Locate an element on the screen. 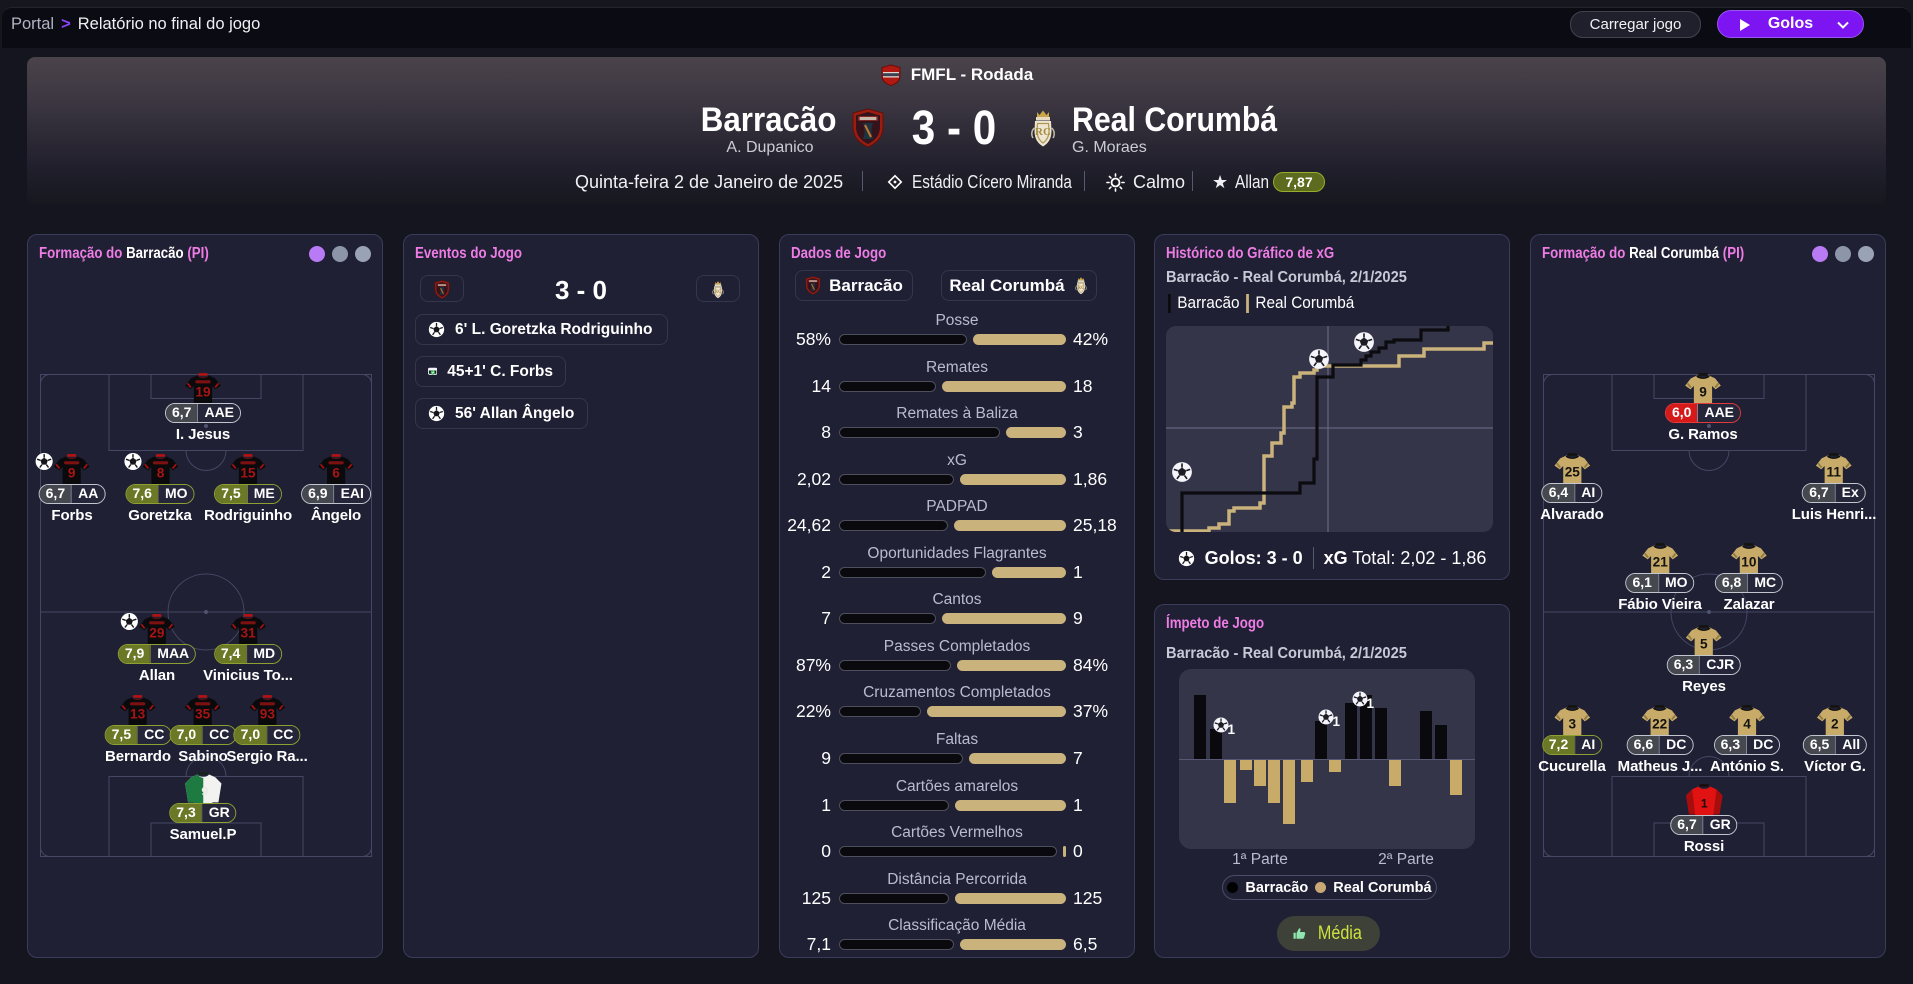 The image size is (1913, 984). svg-text: 5 is located at coordinates (1704, 644).